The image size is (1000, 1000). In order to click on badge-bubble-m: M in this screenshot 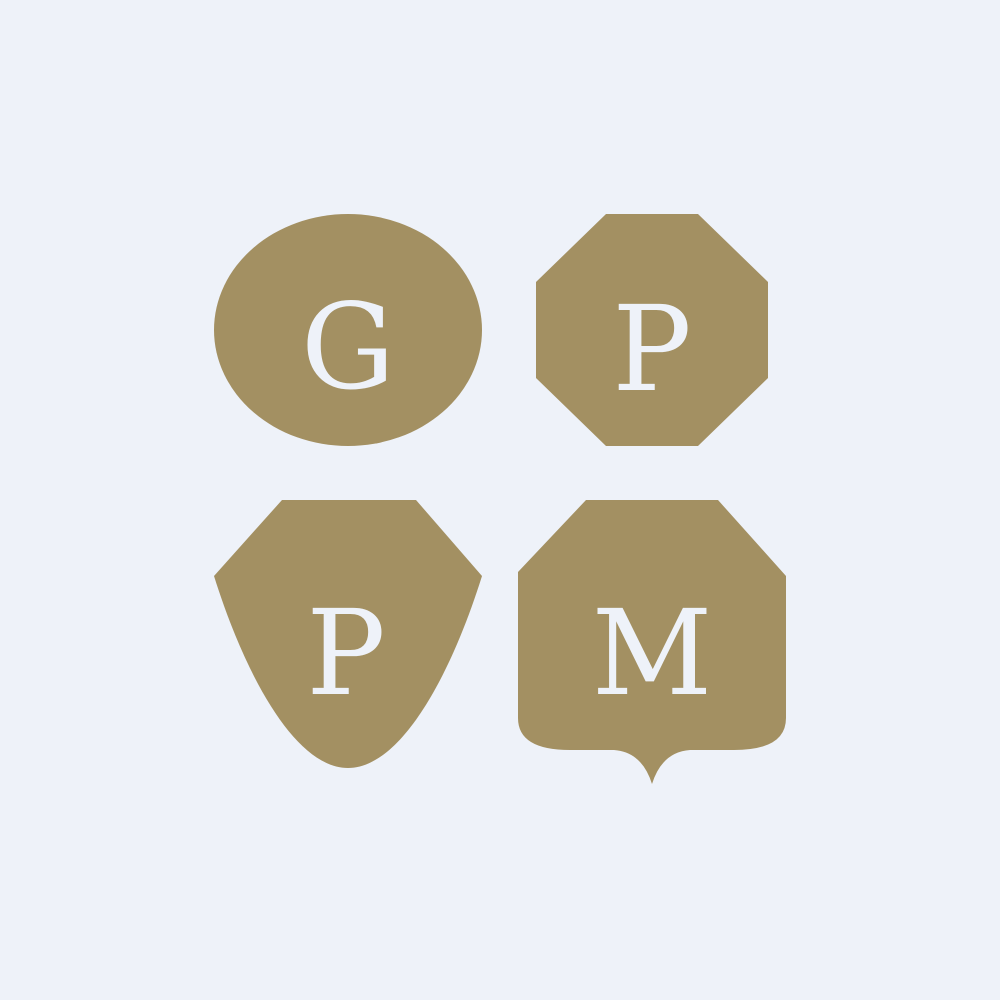, I will do `click(652, 642)`.